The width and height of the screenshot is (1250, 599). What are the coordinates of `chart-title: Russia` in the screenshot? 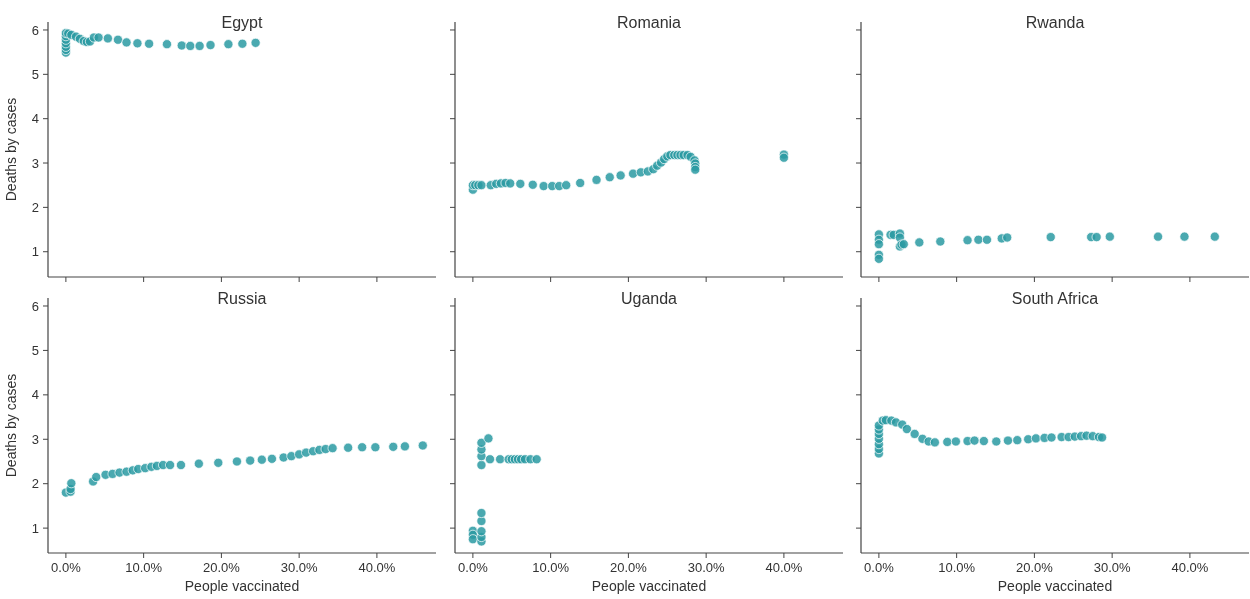 It's located at (242, 298).